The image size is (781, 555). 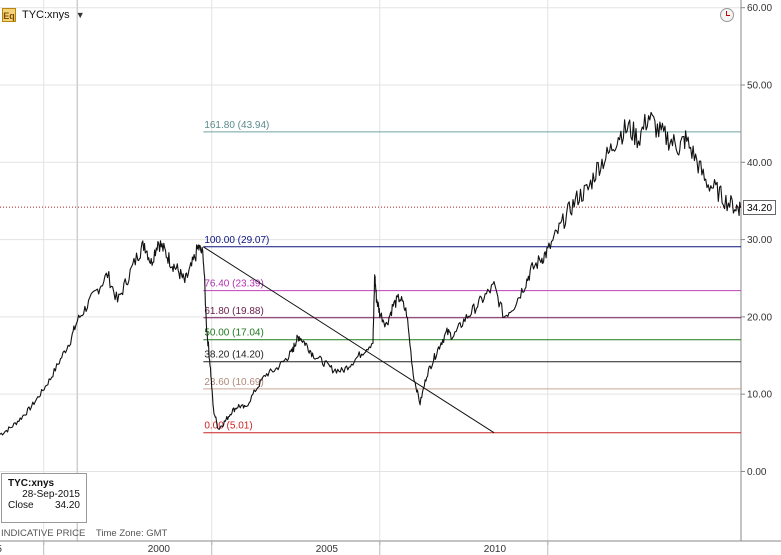 I want to click on x-tick-label: 2010, so click(x=495, y=549).